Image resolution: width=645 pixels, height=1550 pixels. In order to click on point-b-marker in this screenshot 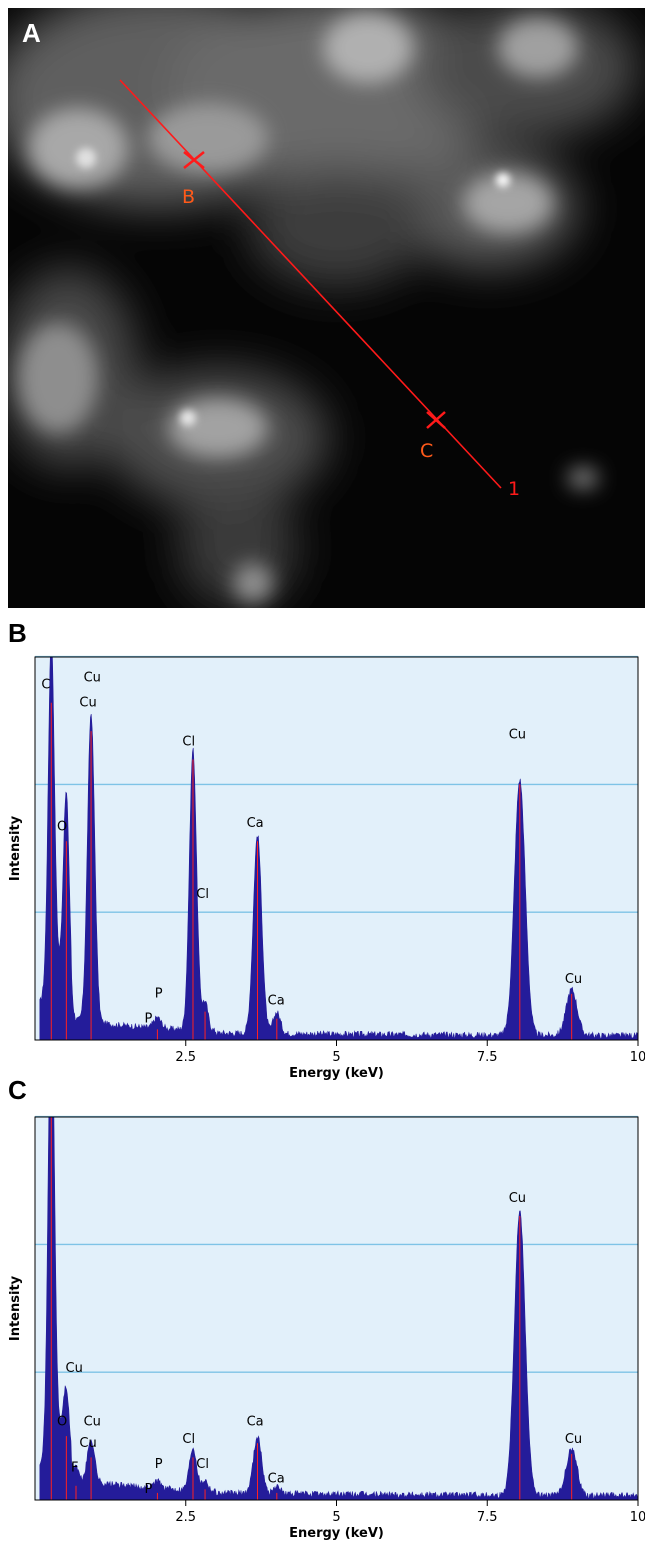, I will do `click(194, 160)`.